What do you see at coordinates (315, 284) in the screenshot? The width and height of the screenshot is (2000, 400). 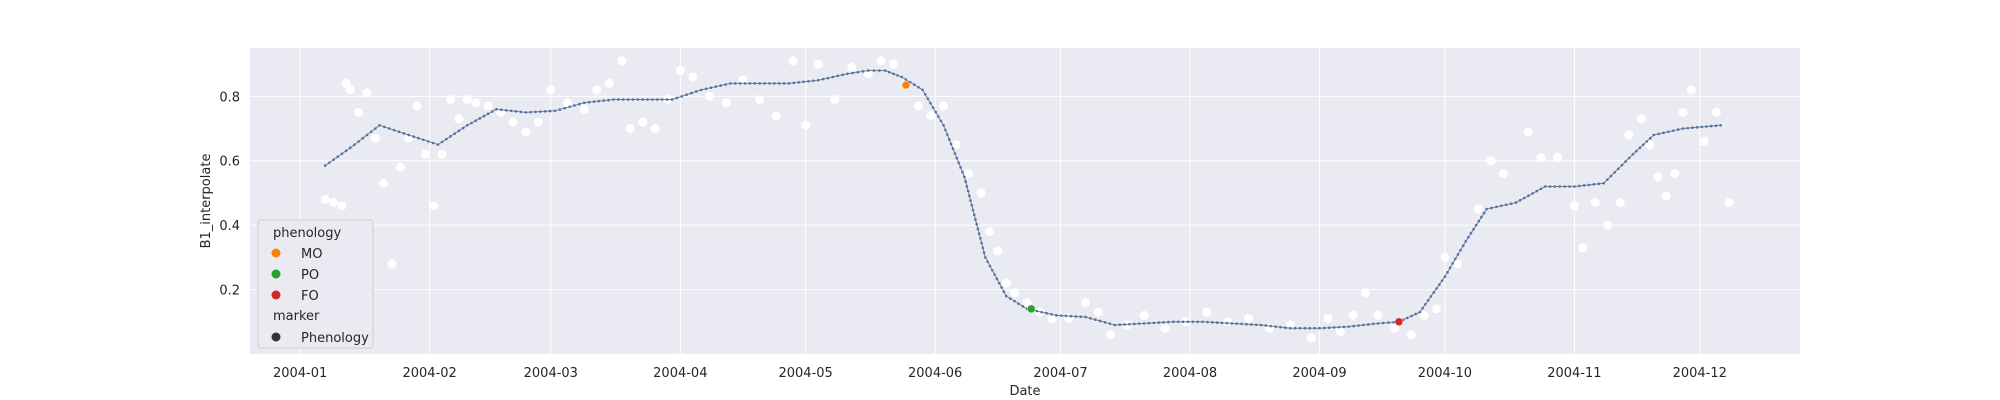 I see `legend-box` at bounding box center [315, 284].